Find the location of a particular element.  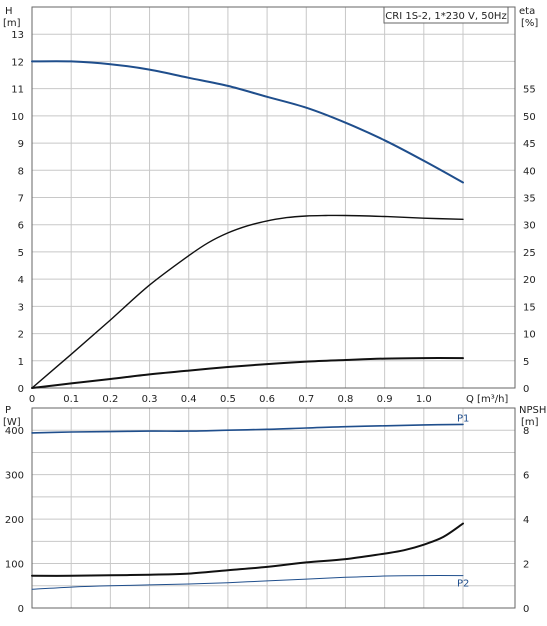

right-axis-title: eta is located at coordinates (527, 11).